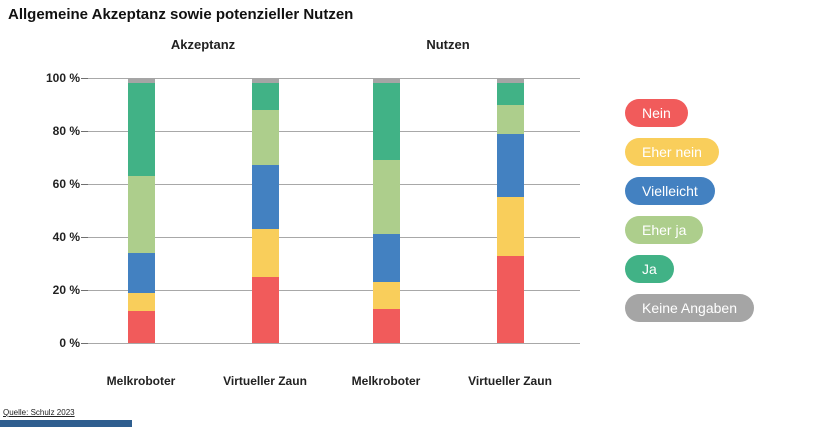 This screenshot has width=836, height=427. What do you see at coordinates (203, 44) in the screenshot?
I see `group-header-akzeptanz: Akzeptanz` at bounding box center [203, 44].